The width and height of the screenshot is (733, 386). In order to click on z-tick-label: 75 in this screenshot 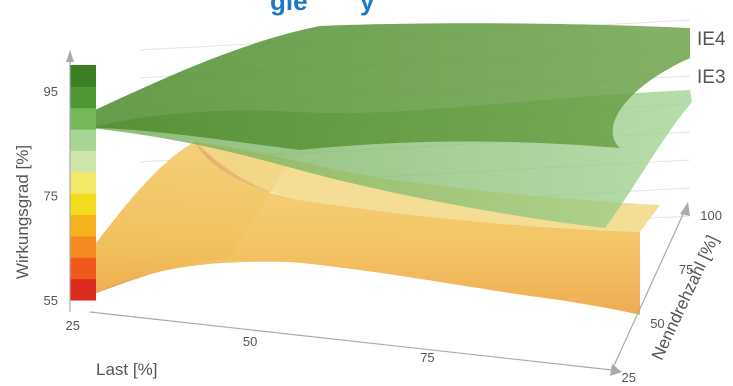, I will do `click(686, 269)`.